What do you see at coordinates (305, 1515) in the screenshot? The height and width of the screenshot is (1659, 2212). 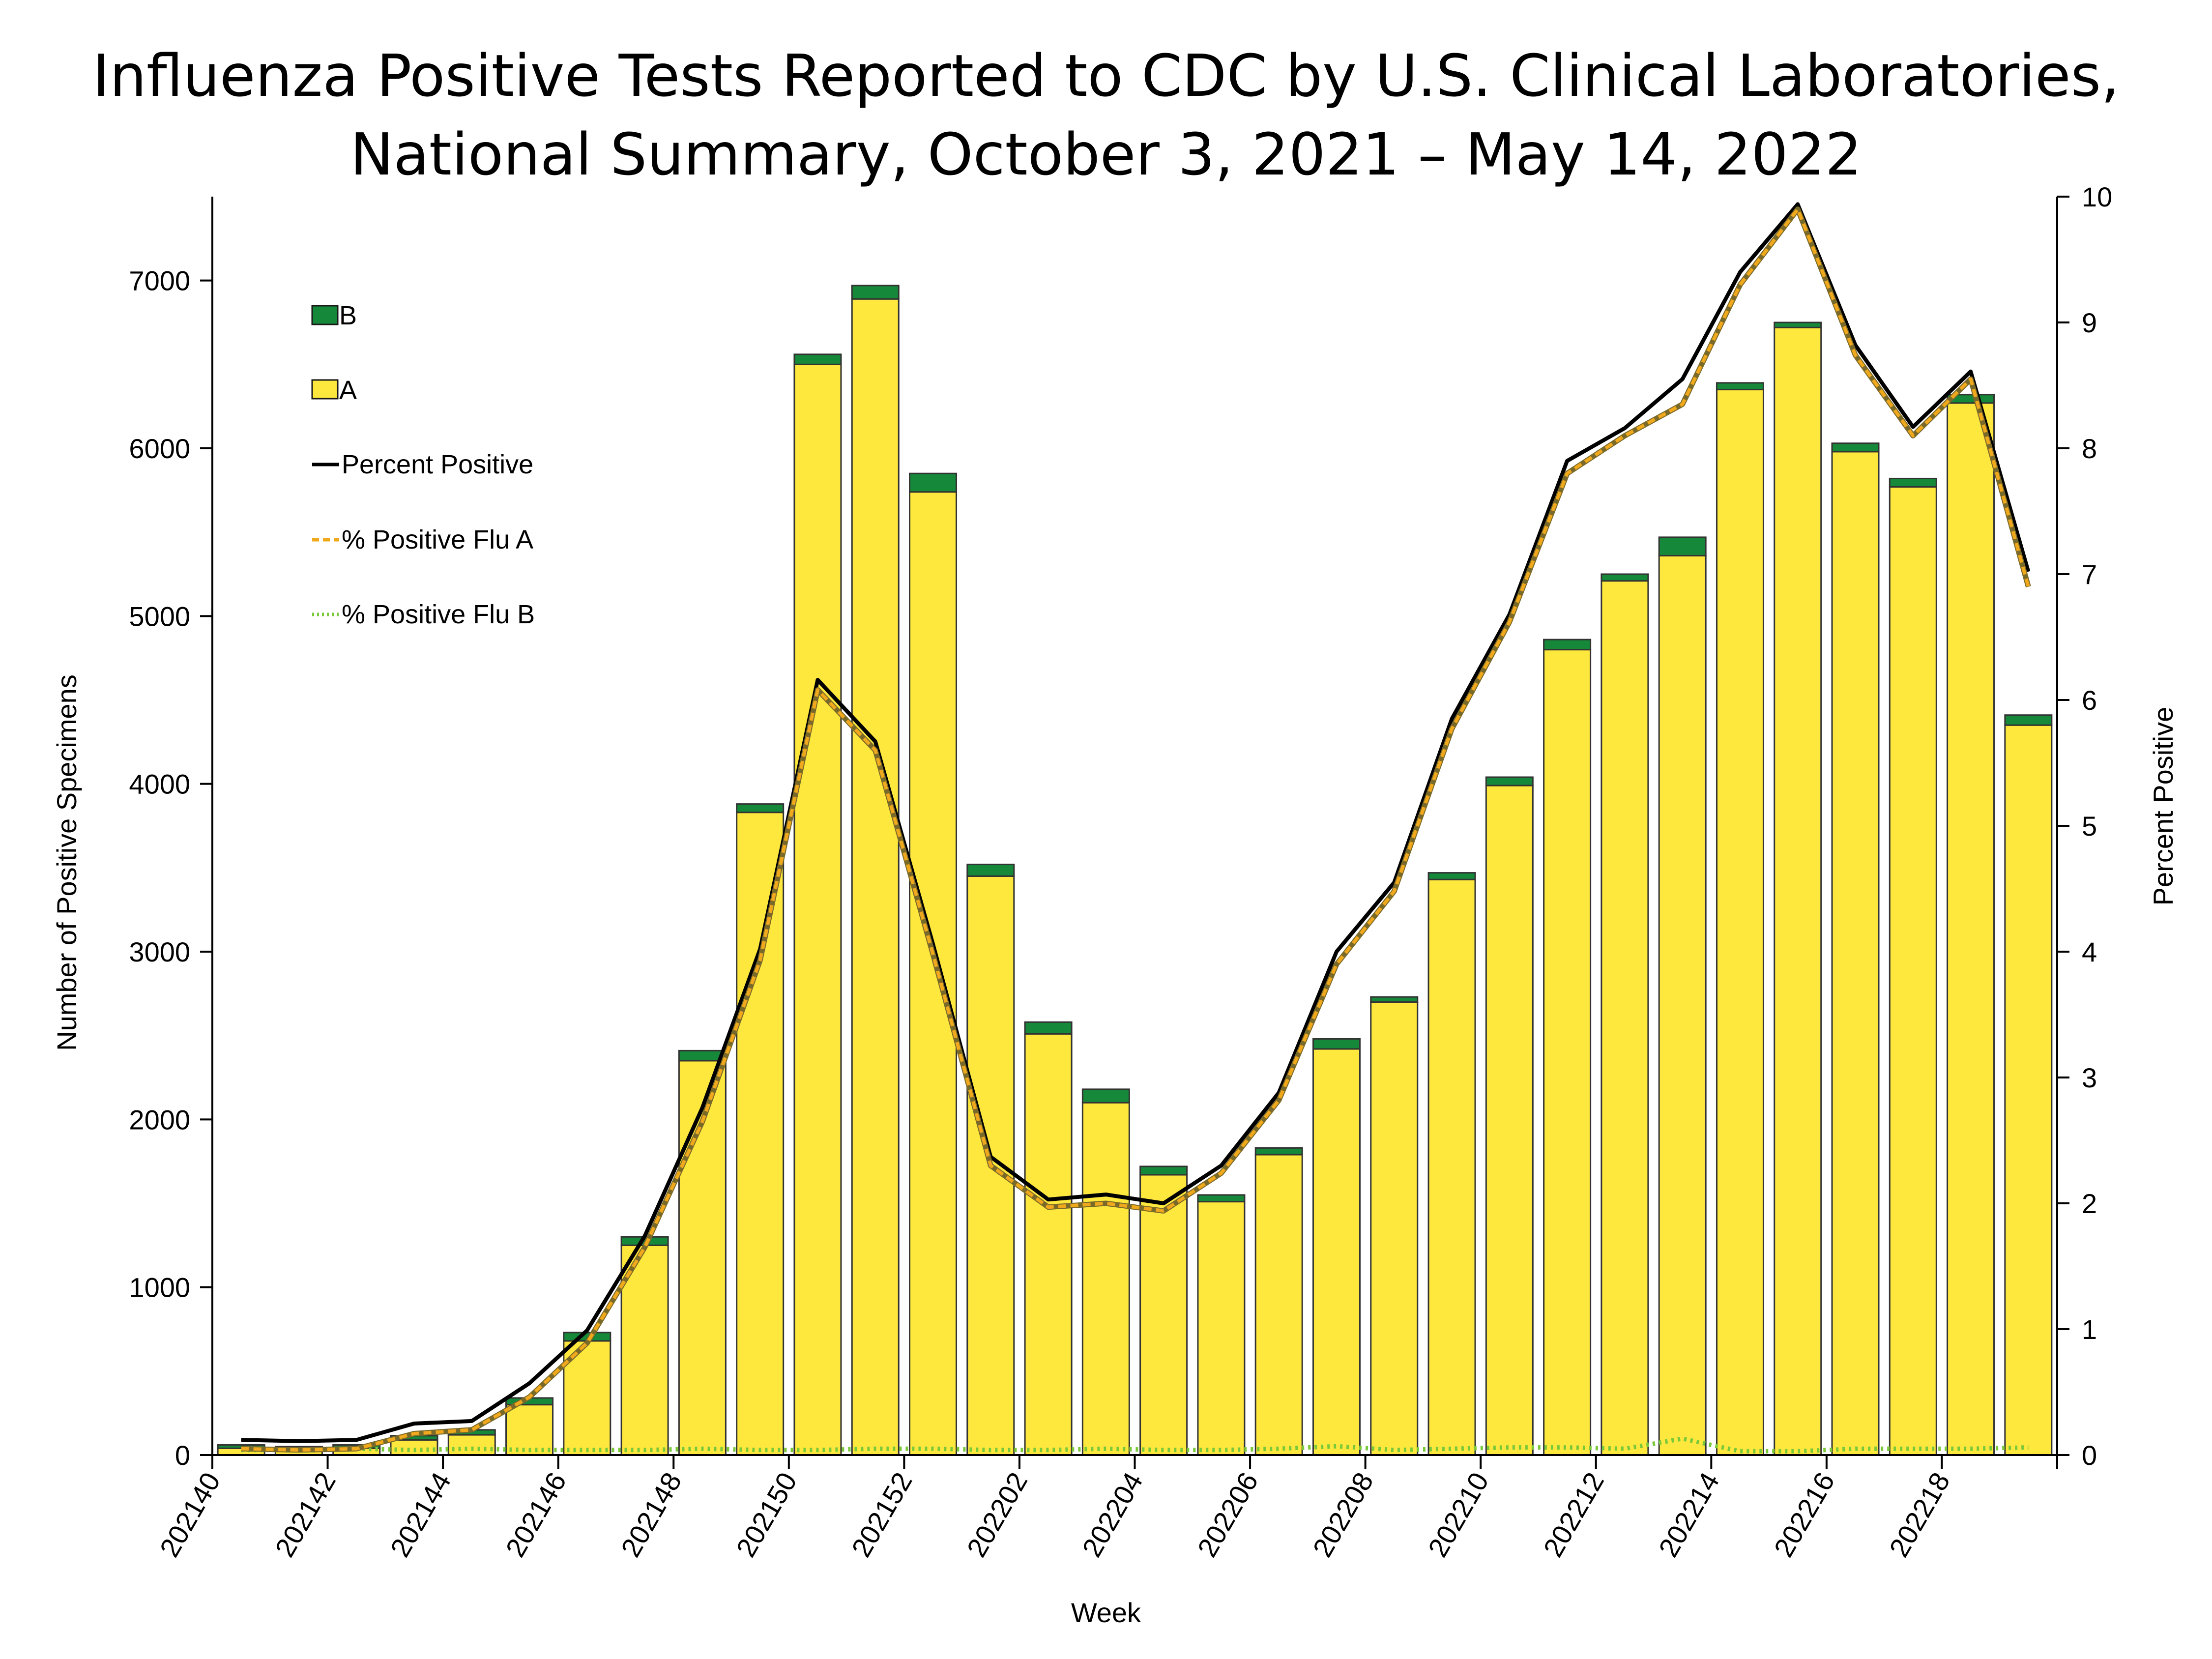 I see `x-tick-label-202142: 202142` at bounding box center [305, 1515].